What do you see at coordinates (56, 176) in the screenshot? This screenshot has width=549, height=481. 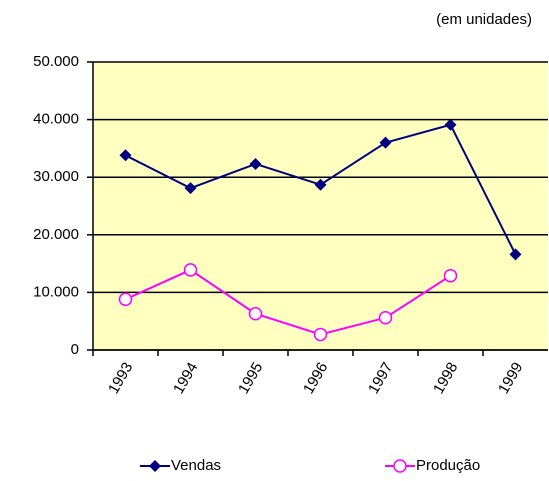 I see `y-tick-label: 30.000` at bounding box center [56, 176].